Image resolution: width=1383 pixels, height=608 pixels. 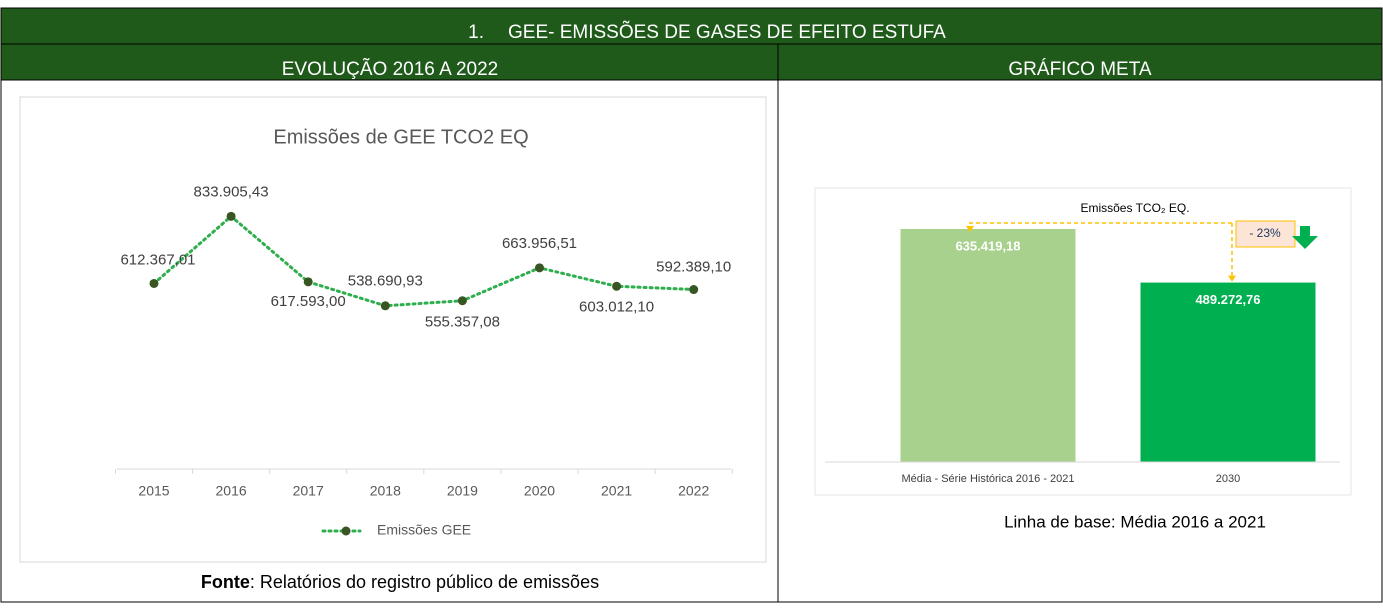 I want to click on x-tick-label: 2018, so click(x=385, y=491).